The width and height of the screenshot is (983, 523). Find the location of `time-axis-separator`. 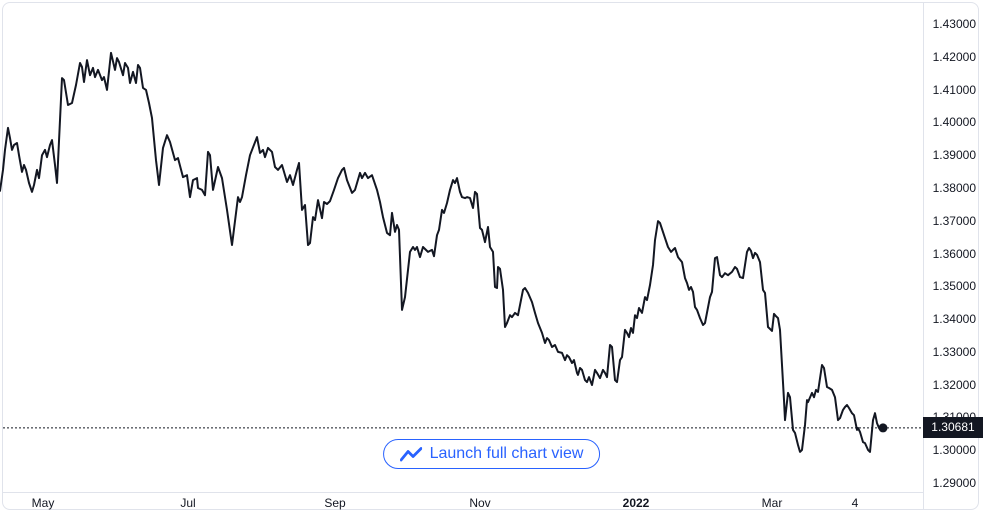

time-axis-separator is located at coordinates (463, 492).